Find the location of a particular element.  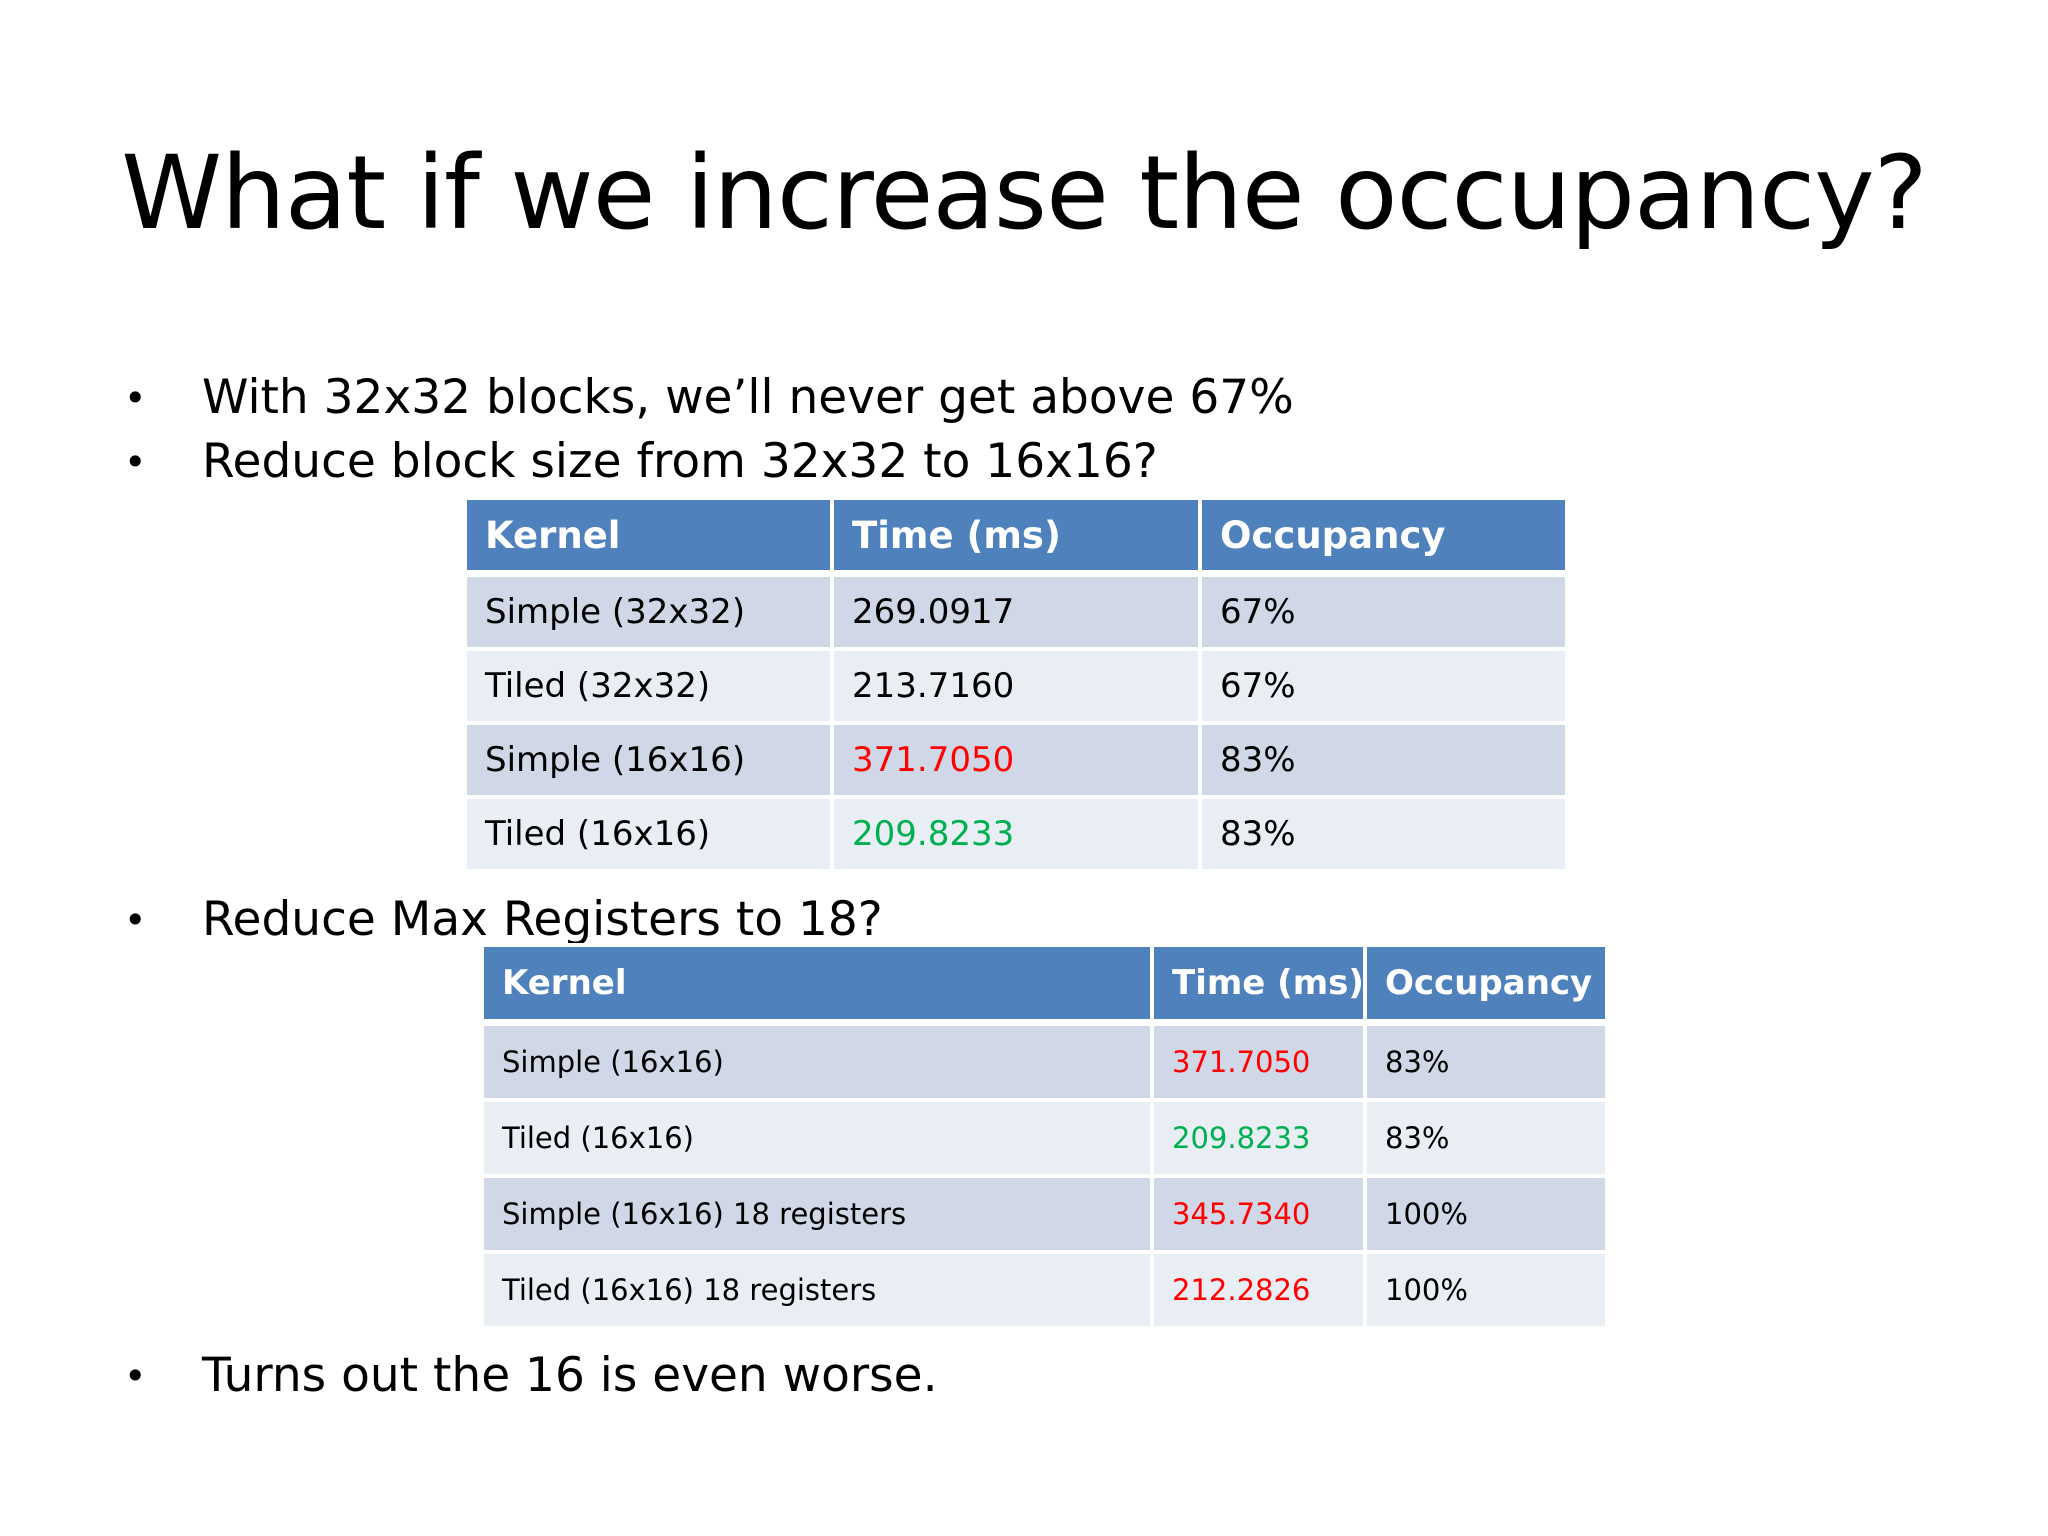

kernel-cell: Simple (32x32) is located at coordinates (648, 611).